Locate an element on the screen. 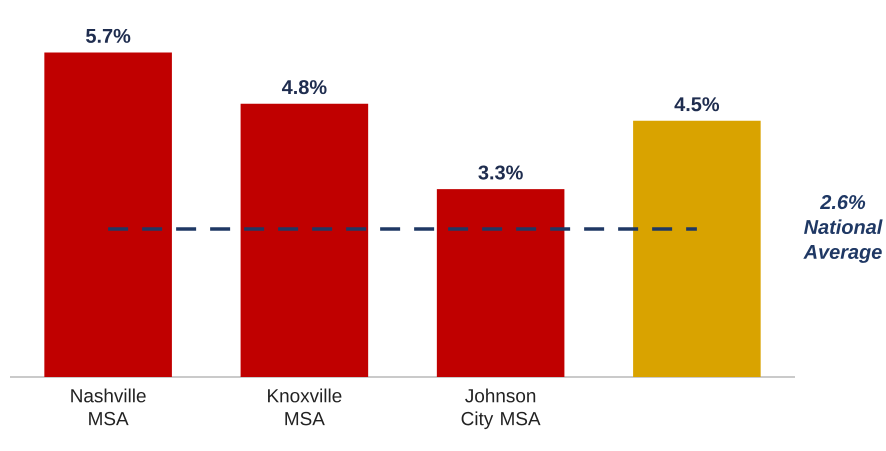 This screenshot has width=886, height=451. x-tick-label: Johnson City MSA is located at coordinates (501, 409).